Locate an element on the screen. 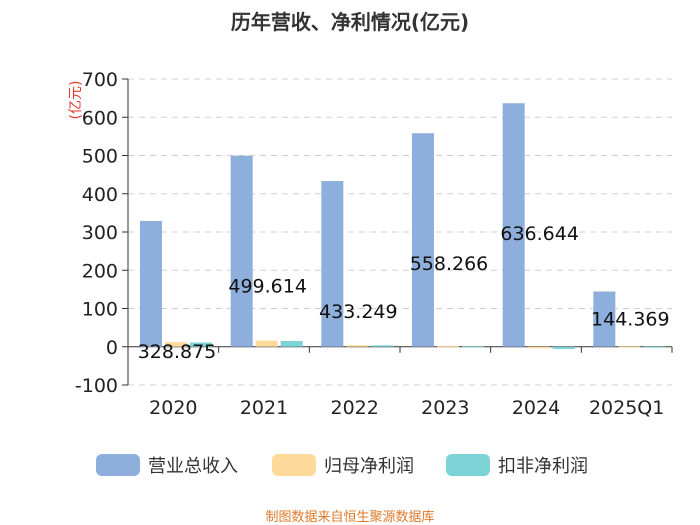  chart-title: 历年营收、净利情况(亿元) is located at coordinates (350, 22).